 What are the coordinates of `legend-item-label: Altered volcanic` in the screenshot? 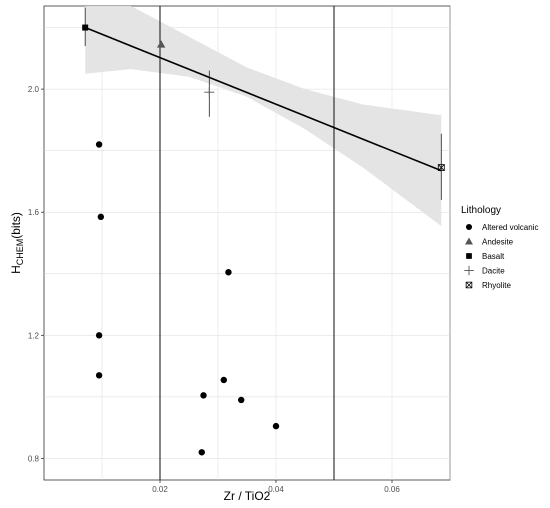 It's located at (510, 227).